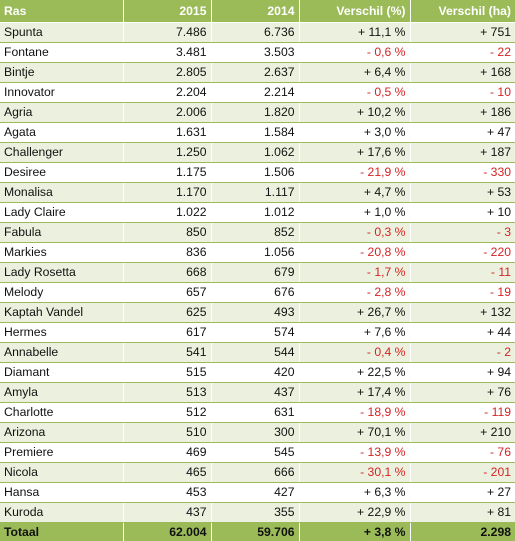 Image resolution: width=515 pixels, height=541 pixels. What do you see at coordinates (62, 152) in the screenshot?
I see `cell-ras: Challenger` at bounding box center [62, 152].